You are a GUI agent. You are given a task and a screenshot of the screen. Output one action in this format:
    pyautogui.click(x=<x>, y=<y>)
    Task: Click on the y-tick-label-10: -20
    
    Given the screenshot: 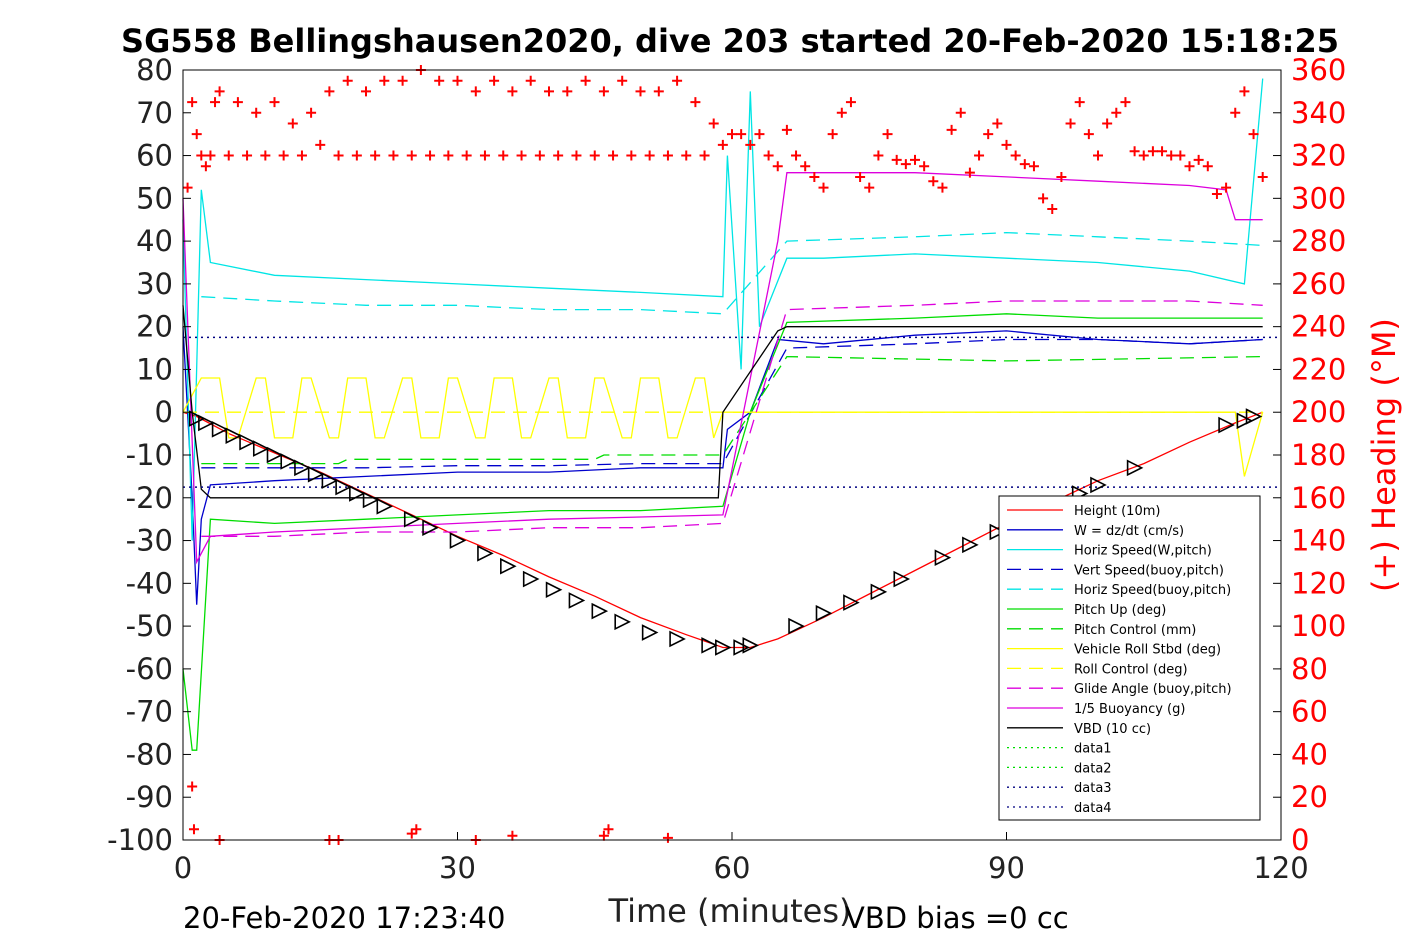 What is the action you would take?
    pyautogui.click(x=149, y=498)
    